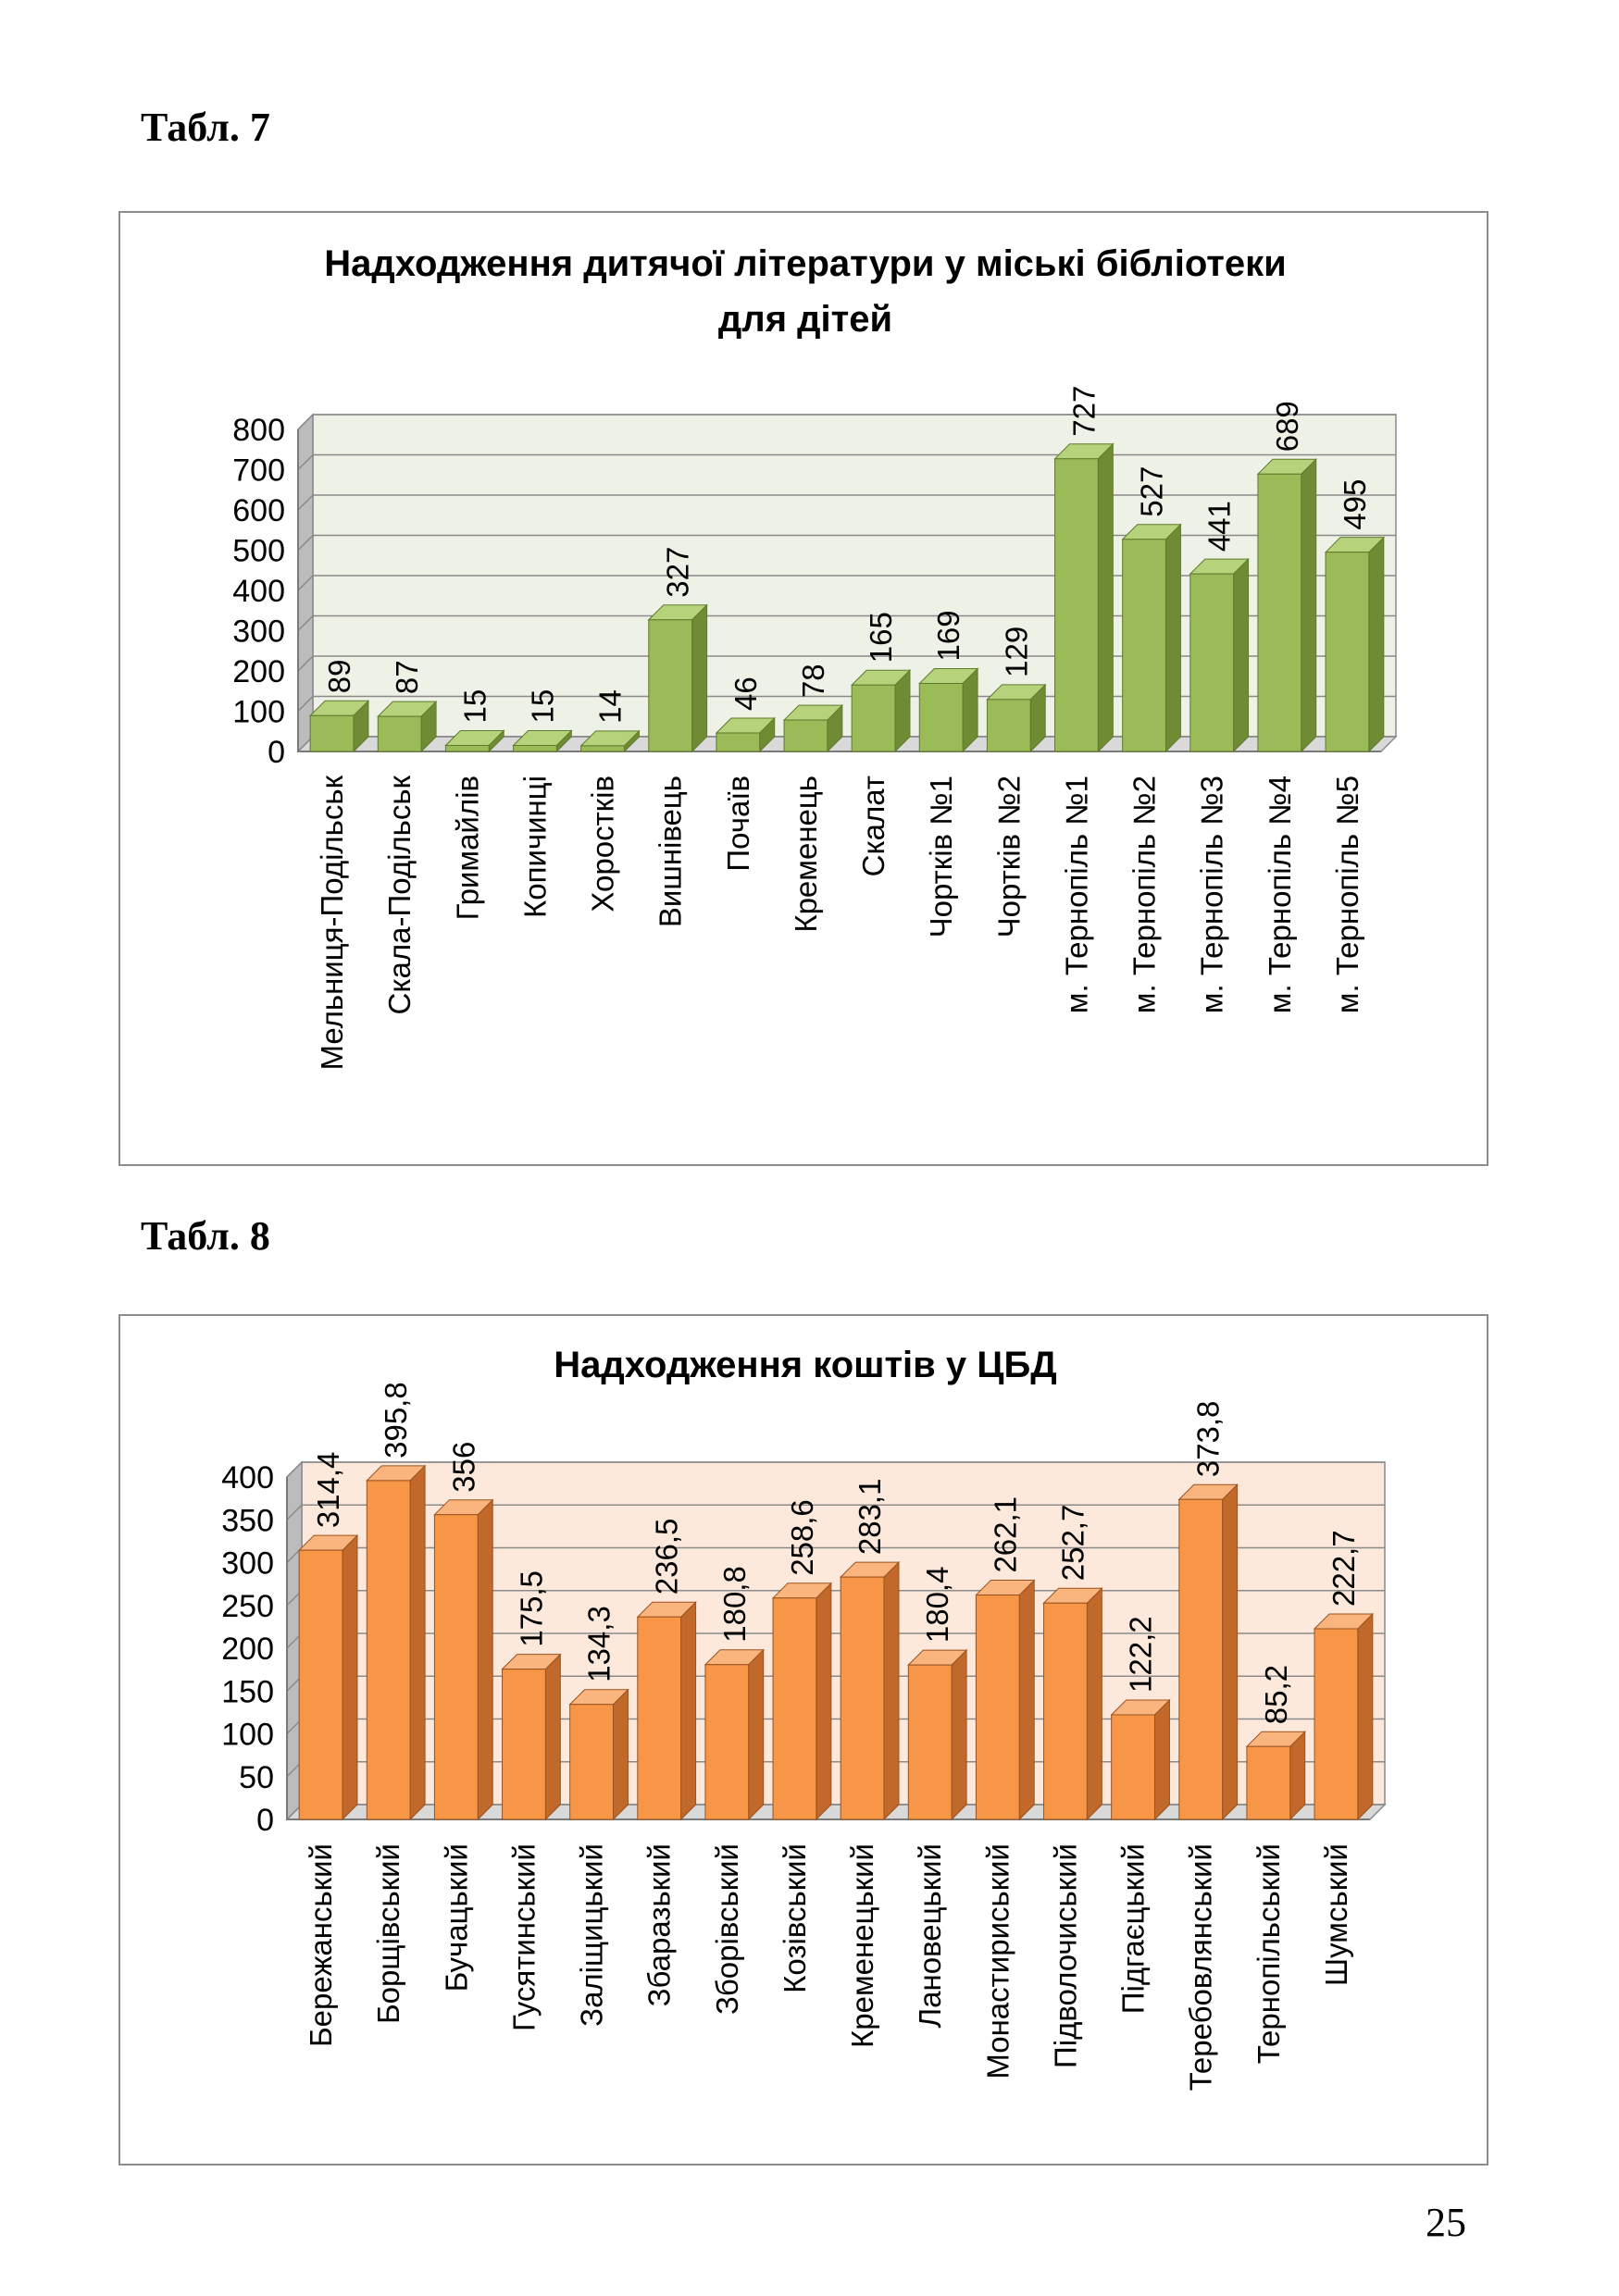 This screenshot has height=2296, width=1619. Describe the element at coordinates (805, 320) in the screenshot. I see `chart-title-line: для дітей` at that location.